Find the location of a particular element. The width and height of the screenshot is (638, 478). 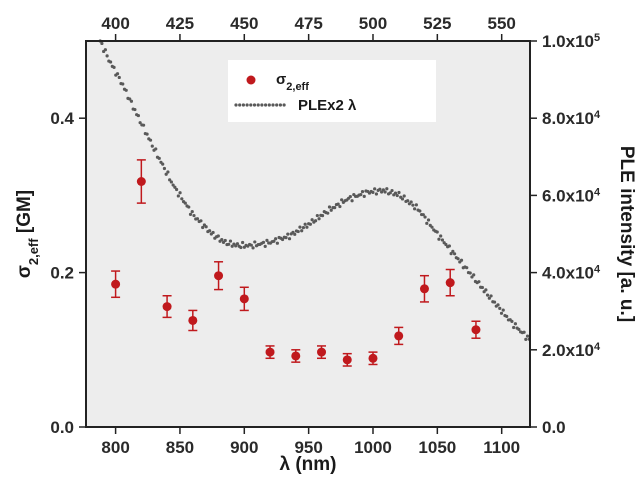

top-tick-label: 525 is located at coordinates (437, 23).